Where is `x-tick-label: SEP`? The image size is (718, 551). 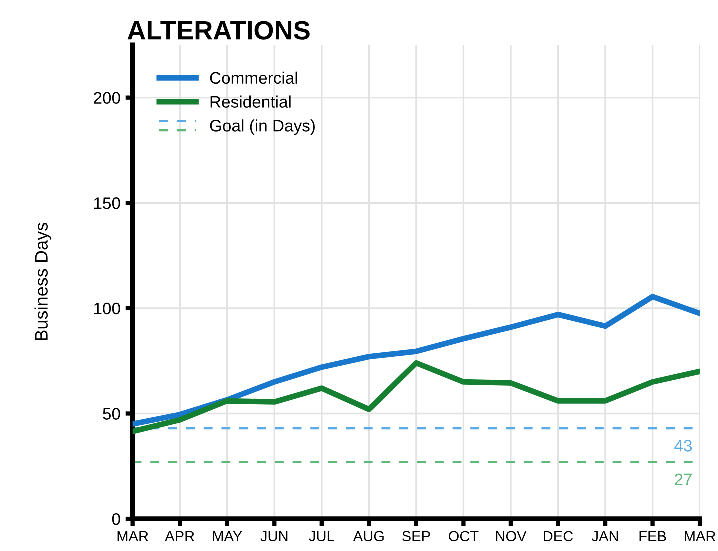
x-tick-label: SEP is located at coordinates (416, 536).